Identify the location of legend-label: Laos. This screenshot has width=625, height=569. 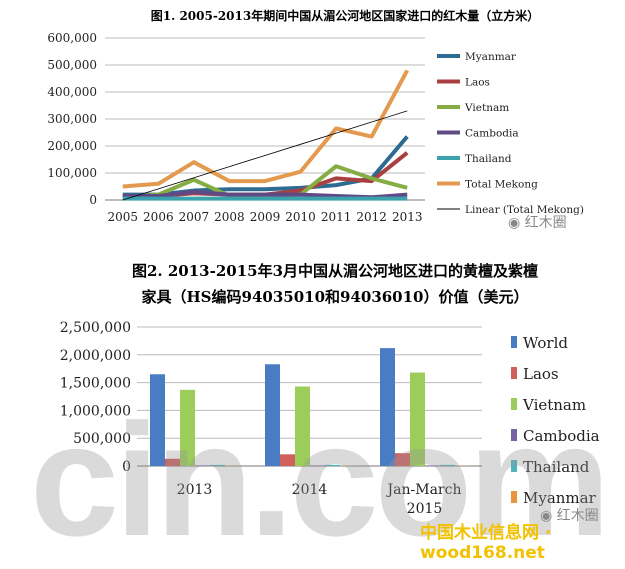
(541, 374).